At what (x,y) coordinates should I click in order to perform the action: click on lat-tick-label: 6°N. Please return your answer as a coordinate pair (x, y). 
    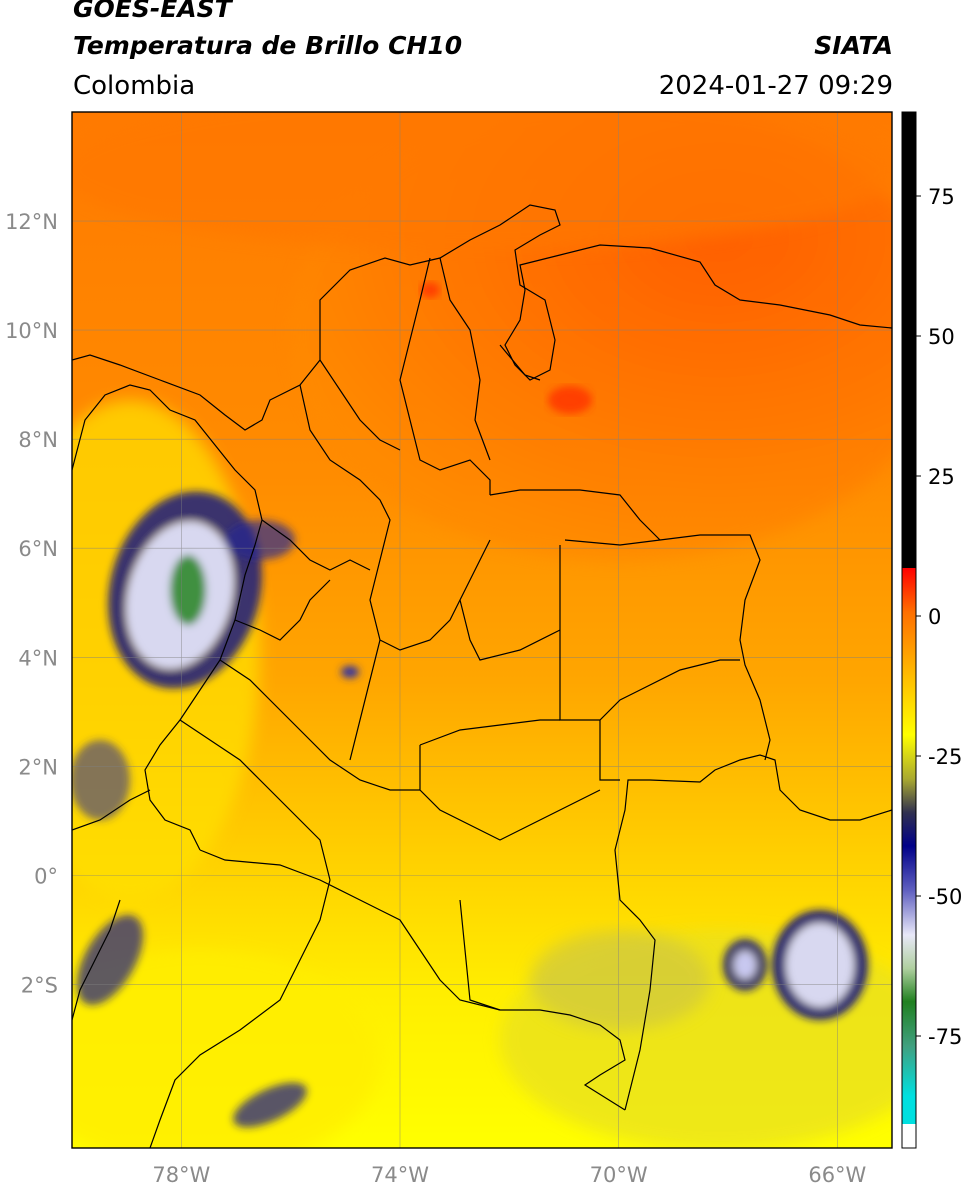
    Looking at the image, I should click on (38, 549).